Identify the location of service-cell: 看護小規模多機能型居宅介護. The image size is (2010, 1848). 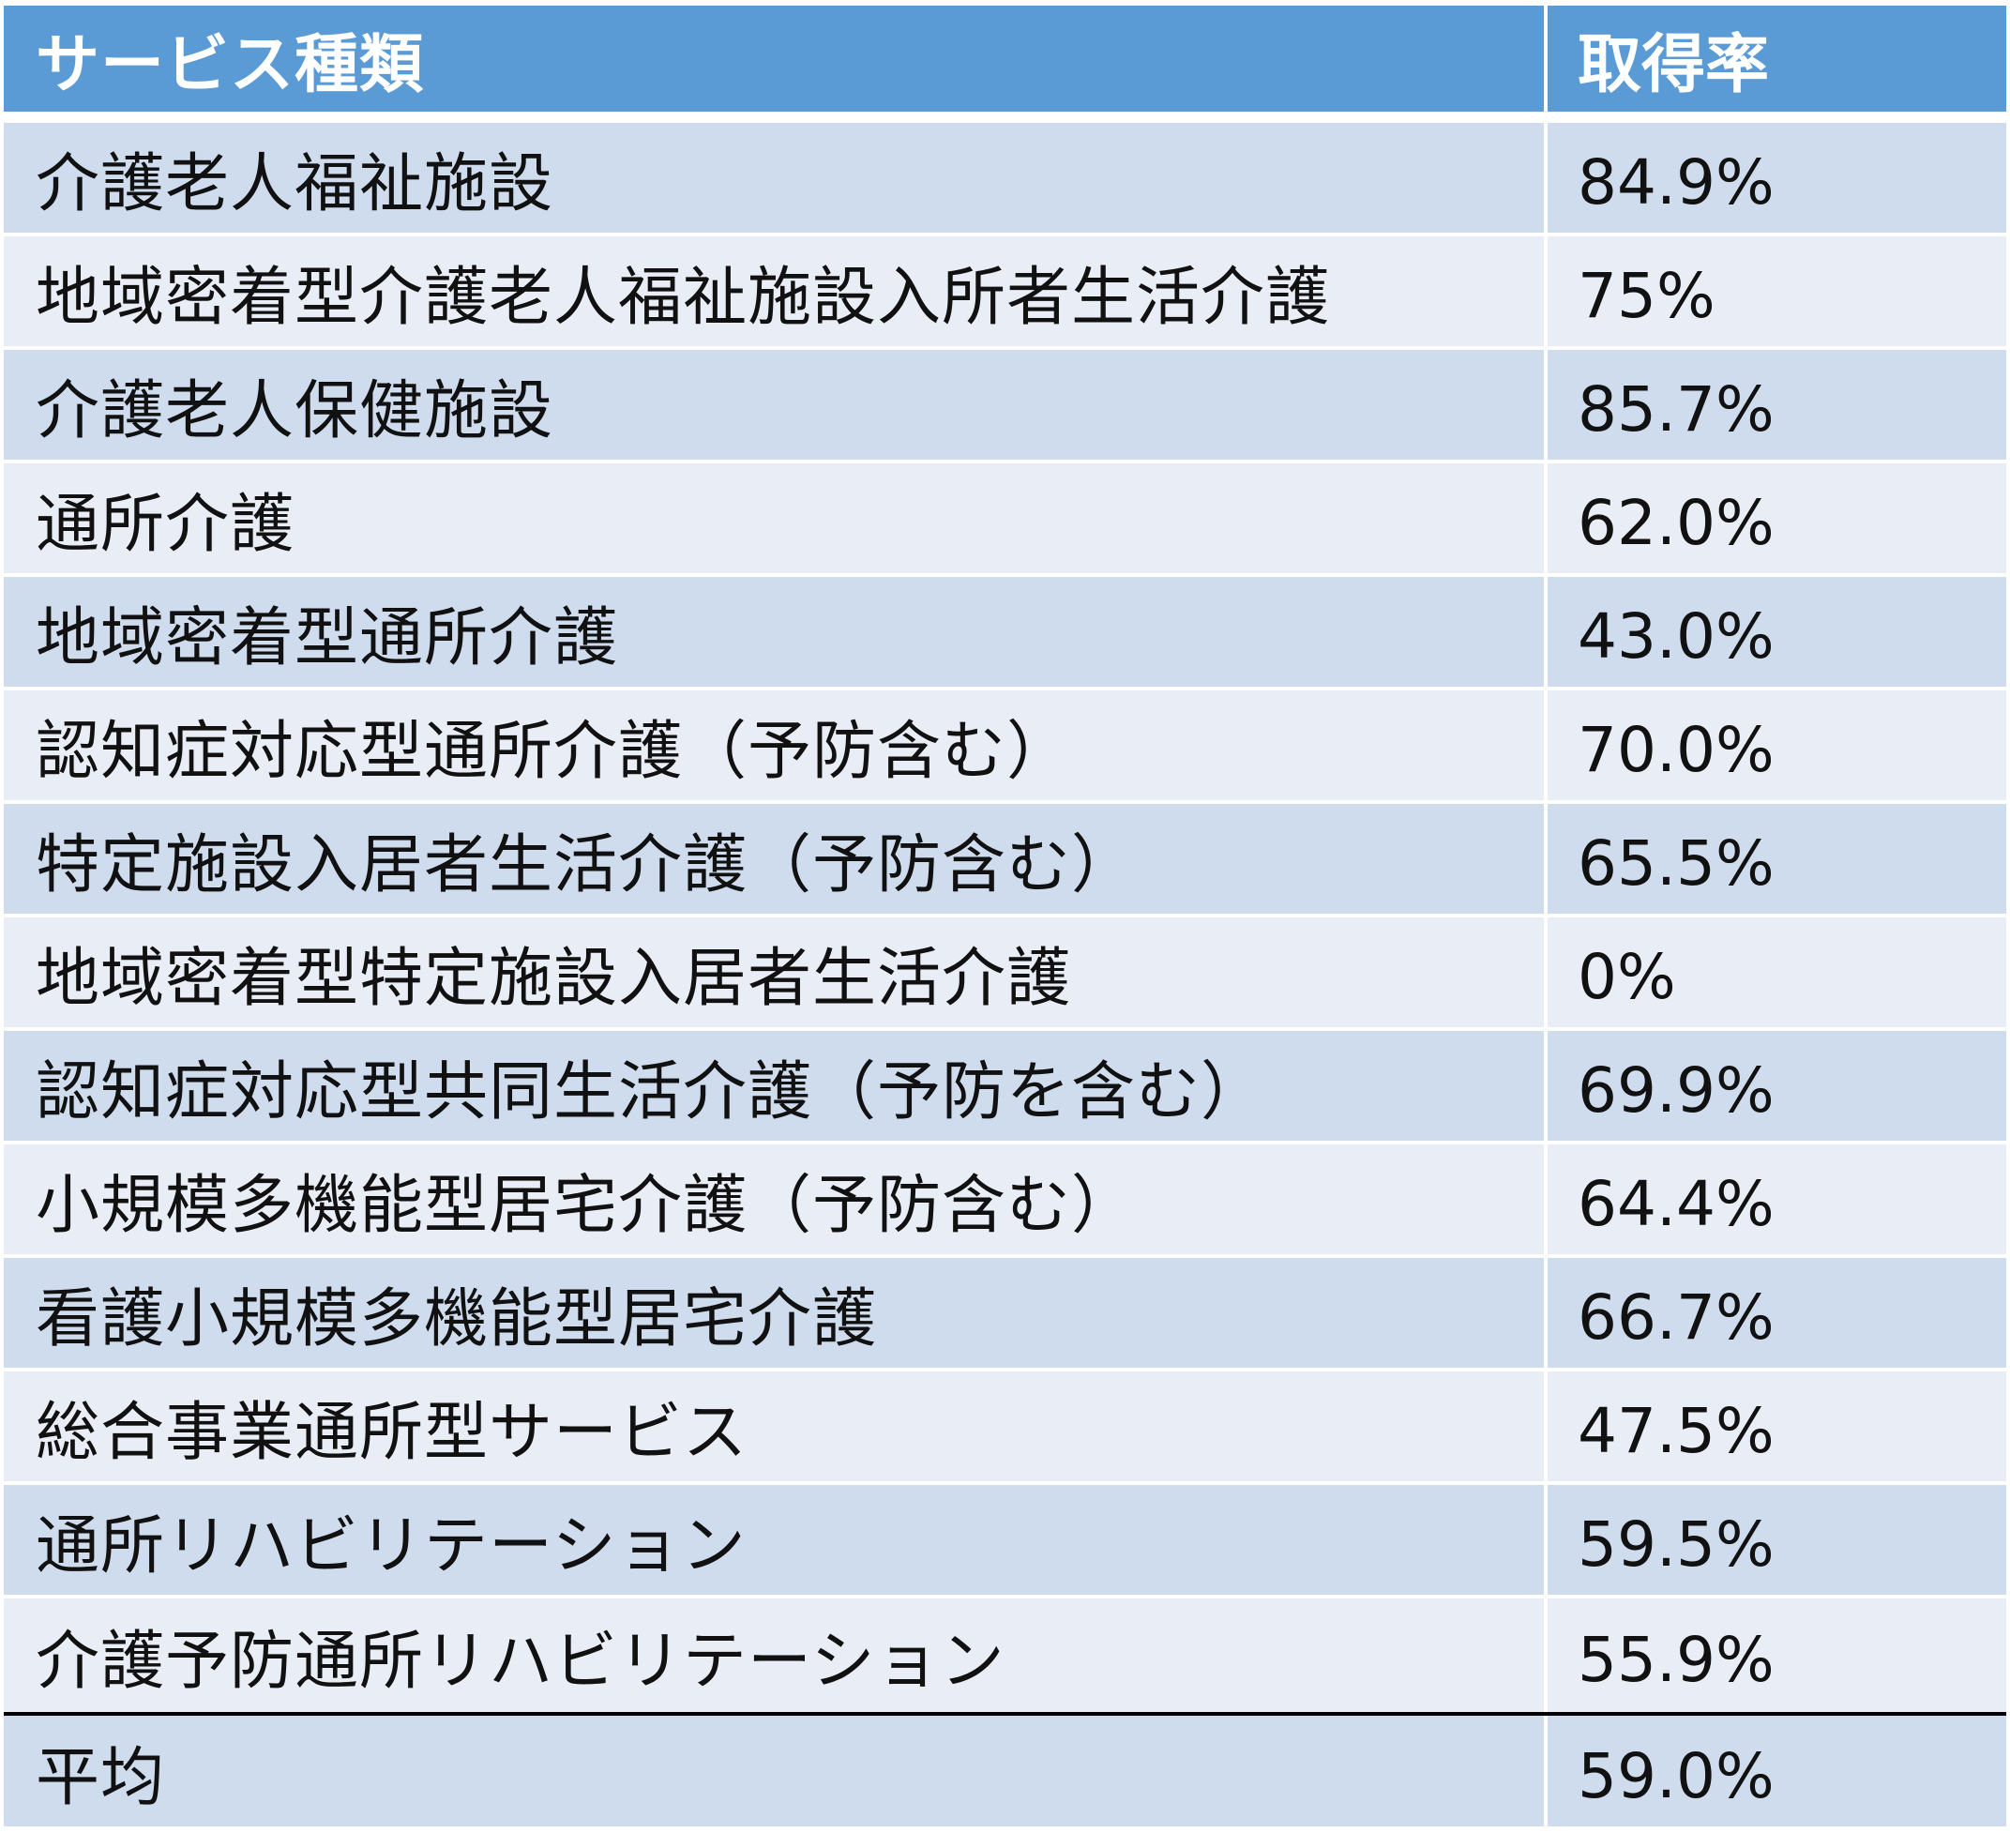
(457, 1319).